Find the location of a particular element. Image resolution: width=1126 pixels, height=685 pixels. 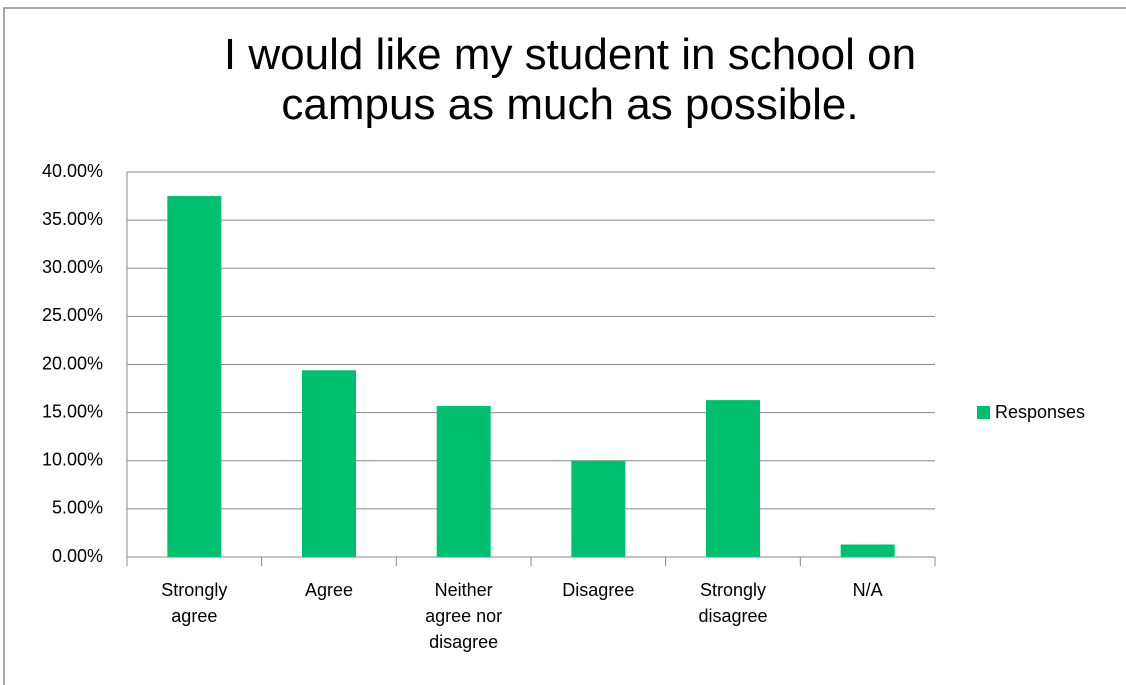

x-tick-label: Strongly disagree is located at coordinates (733, 603).